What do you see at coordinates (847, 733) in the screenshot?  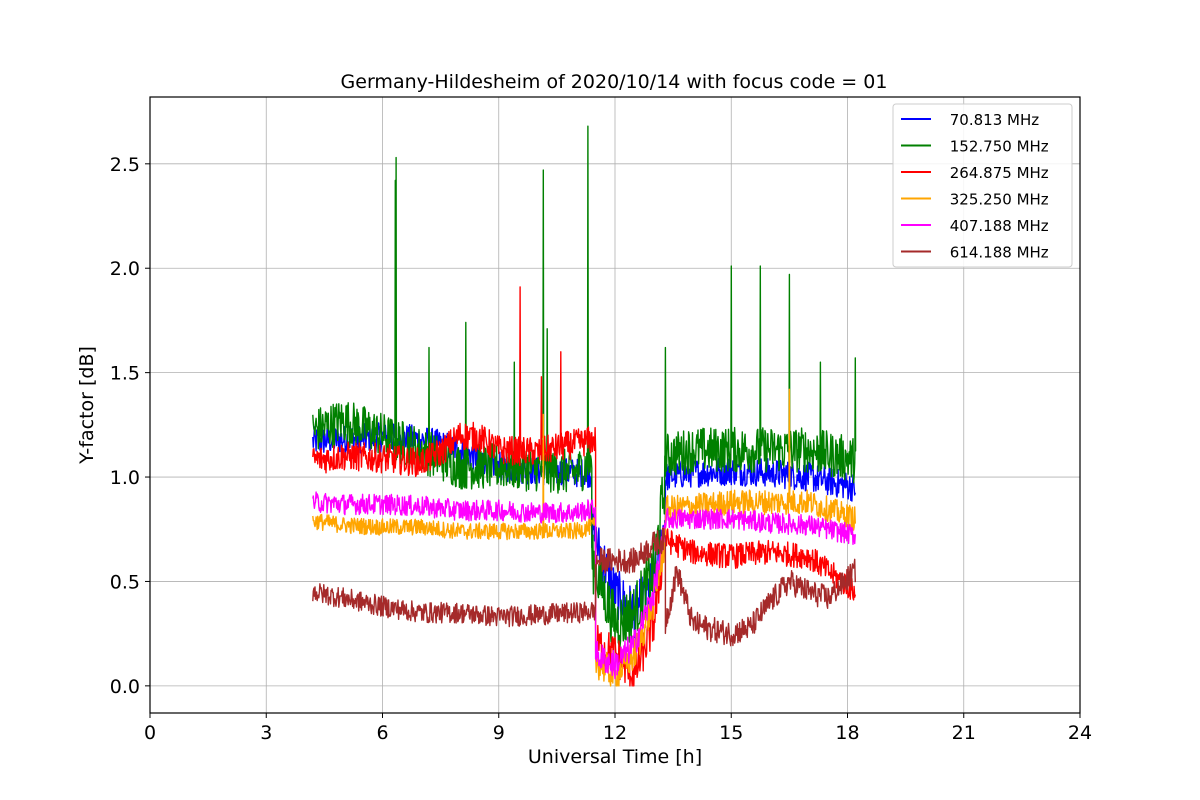 I see `x-tick-label: 18` at bounding box center [847, 733].